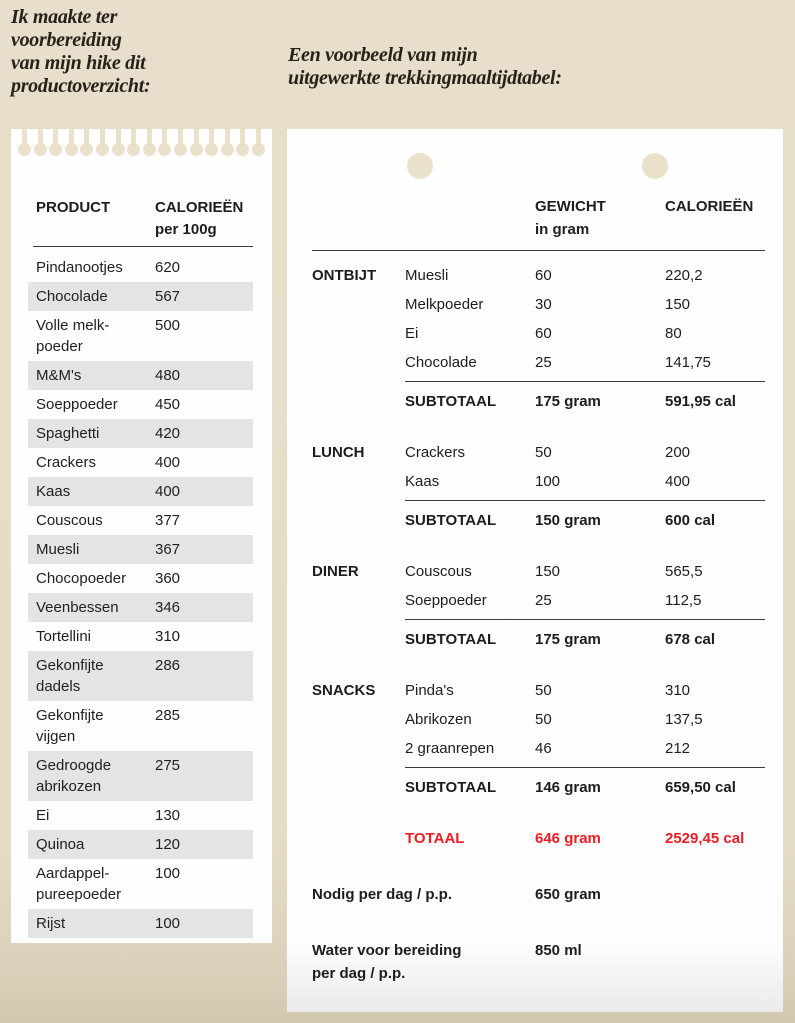 This screenshot has height=1023, width=795. I want to click on product-table-header: PRODUCT CALORIEËN per 100g, so click(144, 219).